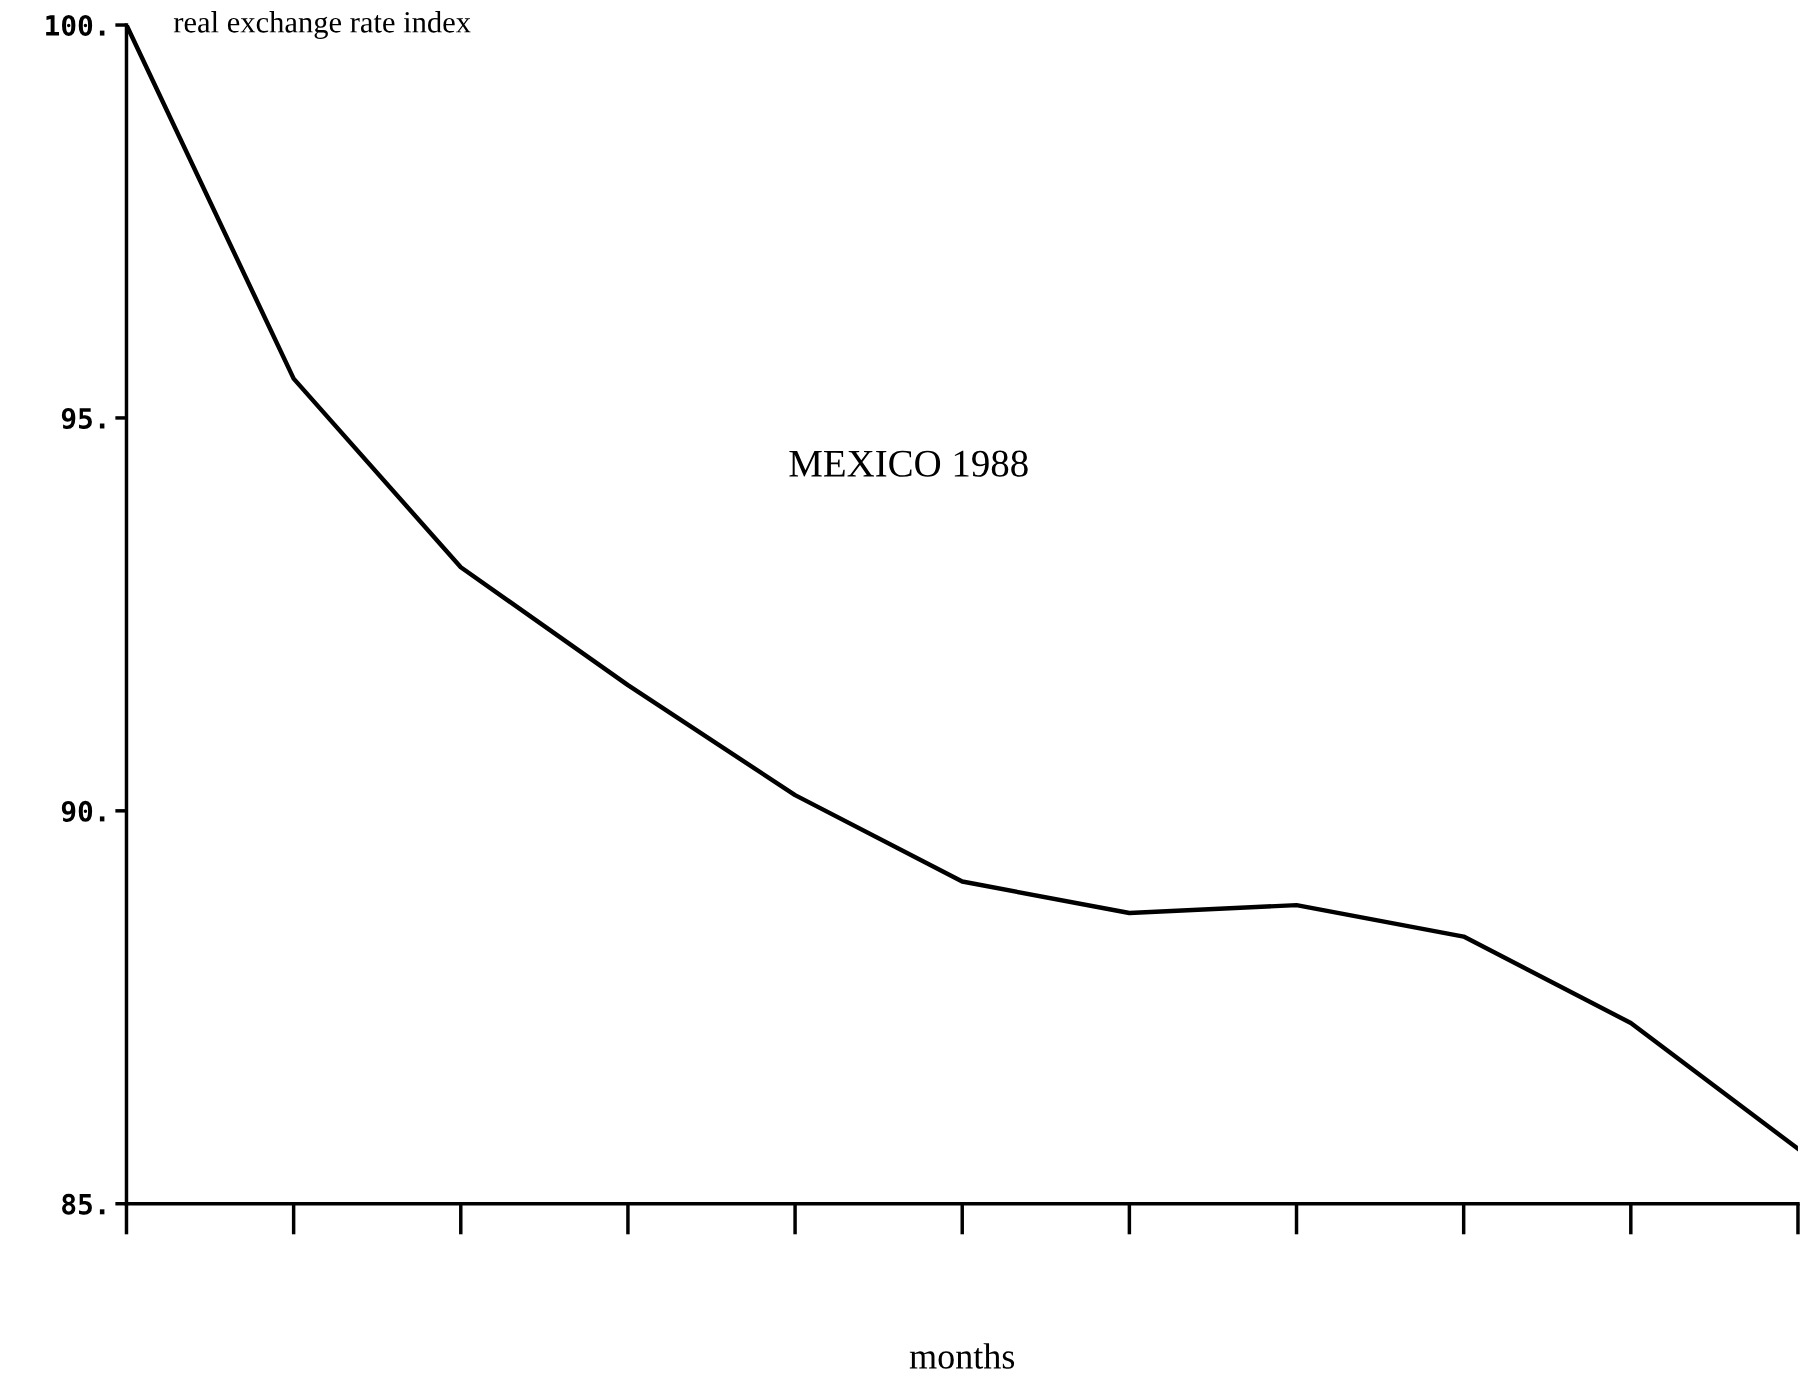  Describe the element at coordinates (322, 25) in the screenshot. I see `y-axis-title: real exchange rate index` at that location.